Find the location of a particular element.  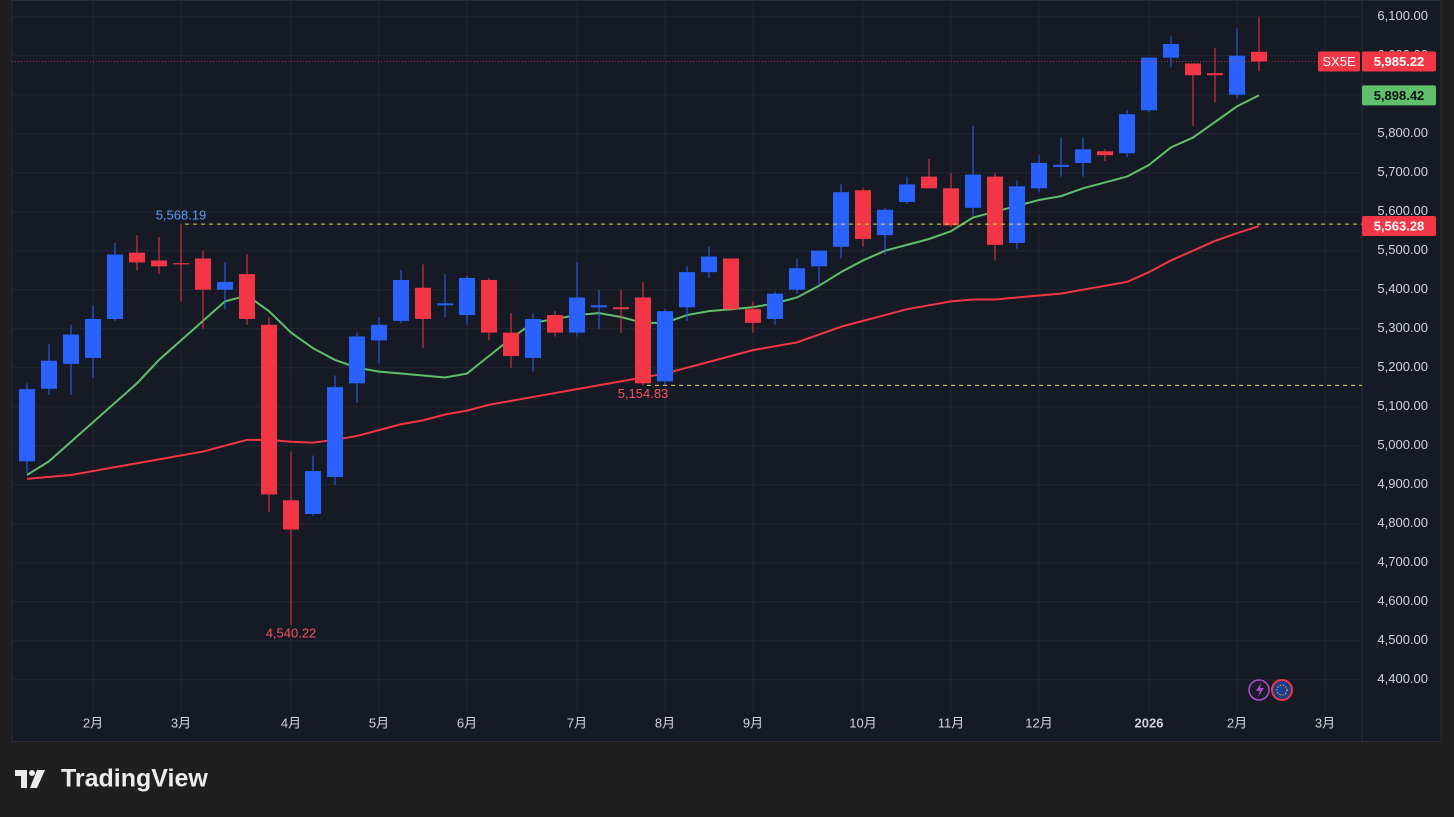

y-tick-label: 5,100.00 is located at coordinates (1402, 405).